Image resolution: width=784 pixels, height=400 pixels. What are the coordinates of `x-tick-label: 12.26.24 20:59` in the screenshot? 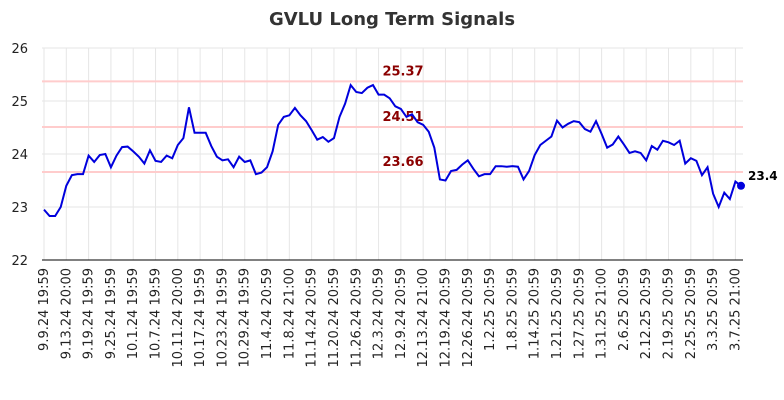 It's located at (468, 318).